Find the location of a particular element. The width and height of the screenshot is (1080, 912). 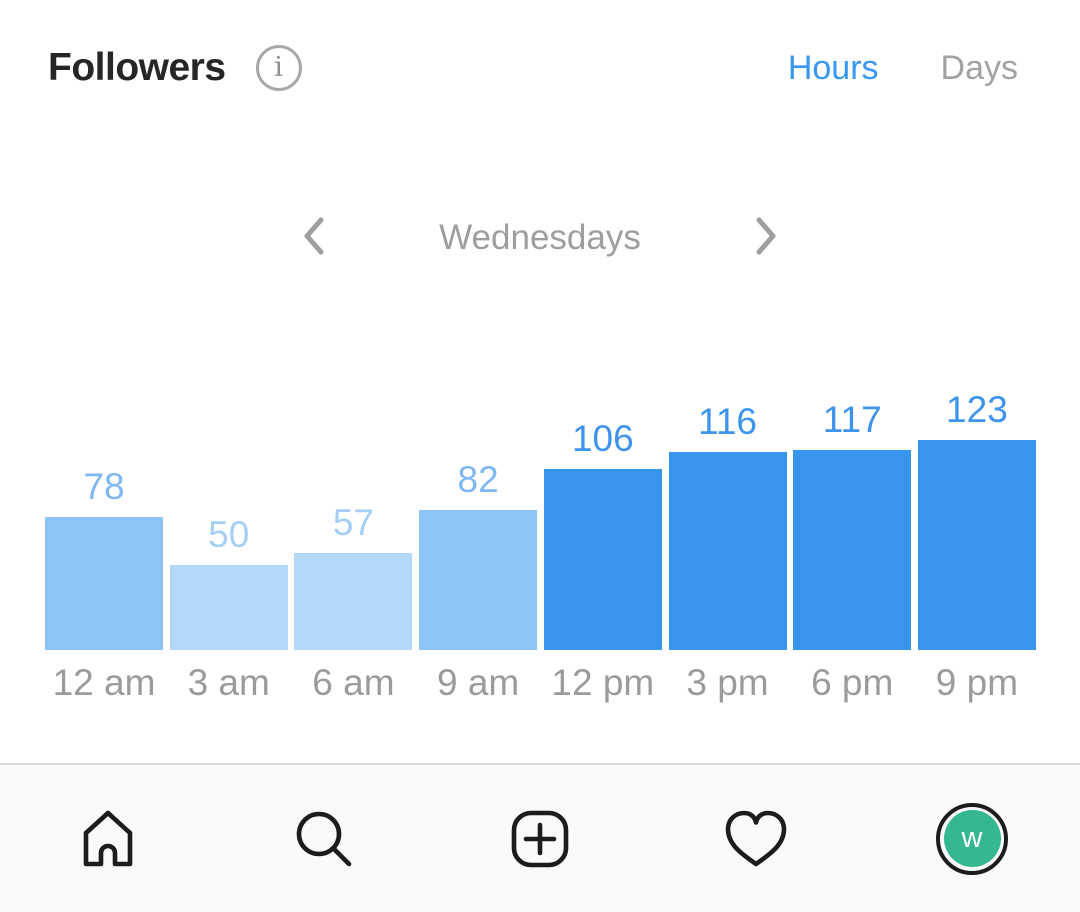

bar-column: 116 is located at coordinates (727, 525).